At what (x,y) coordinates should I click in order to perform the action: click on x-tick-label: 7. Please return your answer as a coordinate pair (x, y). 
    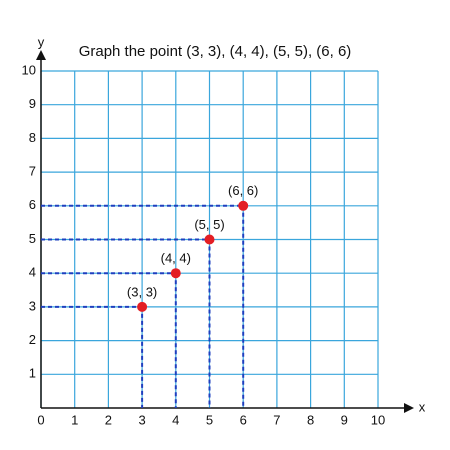
    Looking at the image, I should click on (276, 419).